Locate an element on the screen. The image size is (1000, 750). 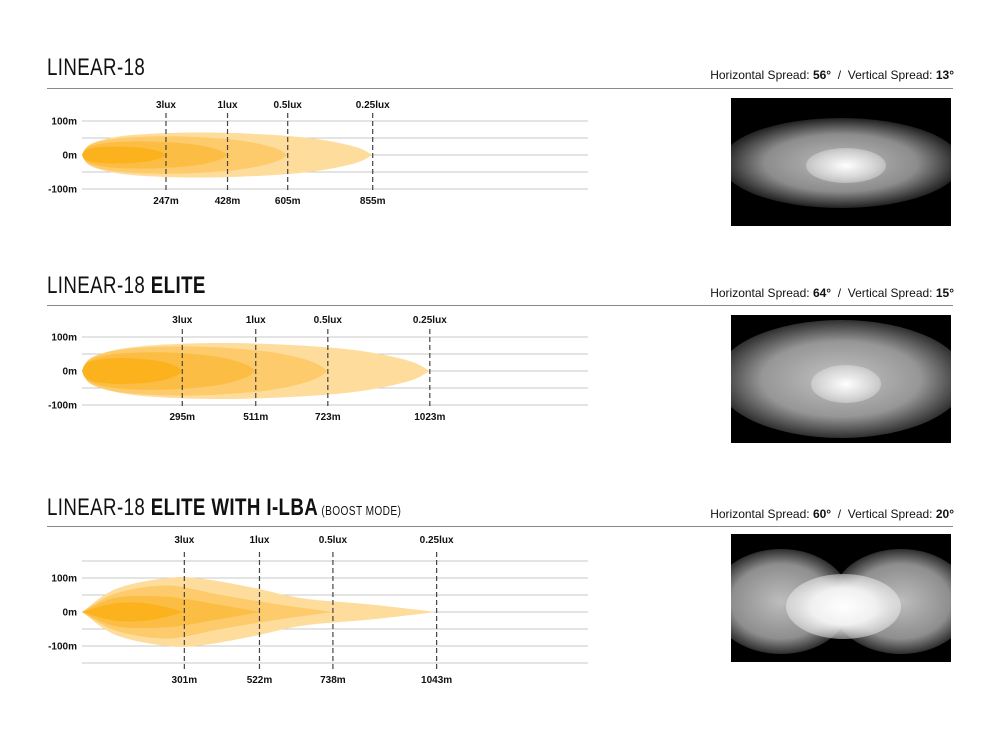
distance-label: 247m is located at coordinates (166, 201).